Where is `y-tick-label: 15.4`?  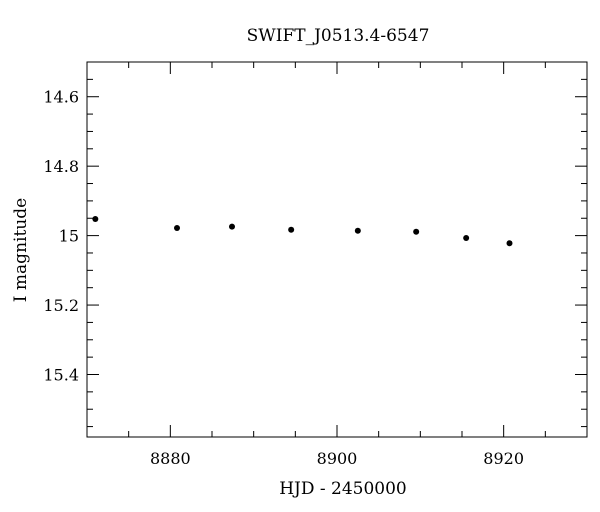 y-tick-label: 15.4 is located at coordinates (61, 375).